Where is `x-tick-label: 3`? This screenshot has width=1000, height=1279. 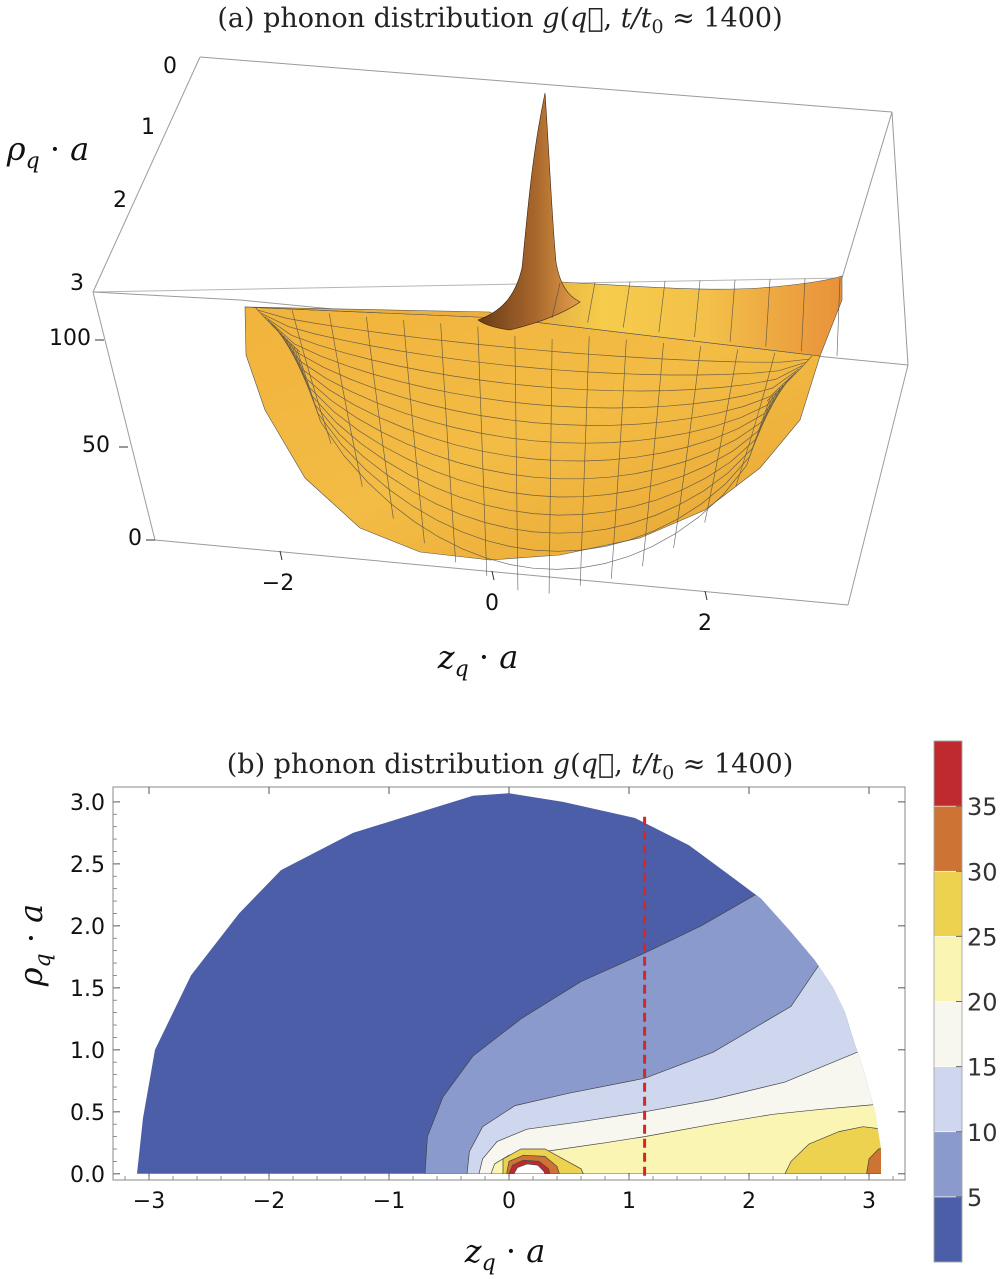 x-tick-label: 3 is located at coordinates (869, 1201).